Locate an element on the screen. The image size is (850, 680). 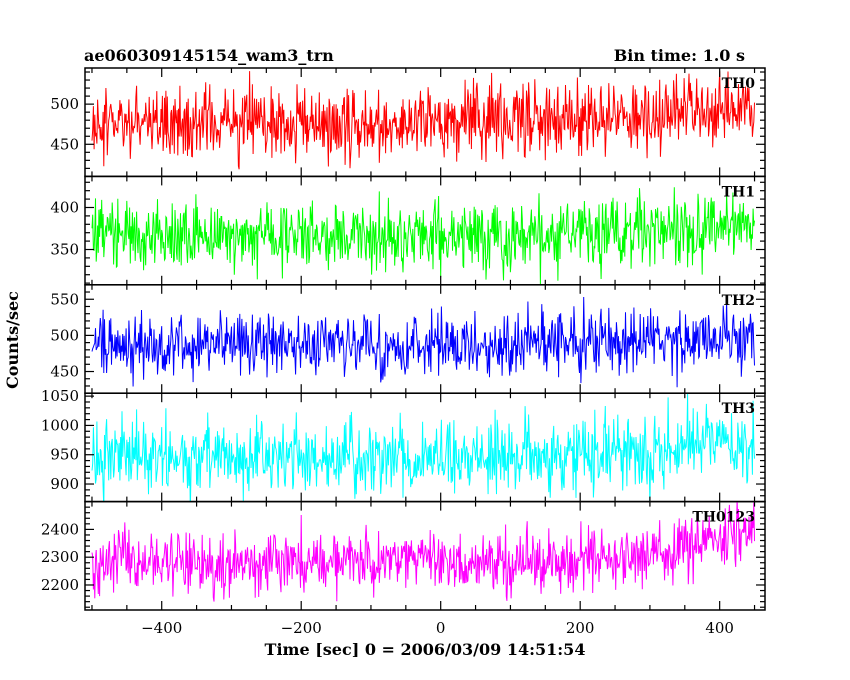
x-tick-label: −200 is located at coordinates (301, 628).